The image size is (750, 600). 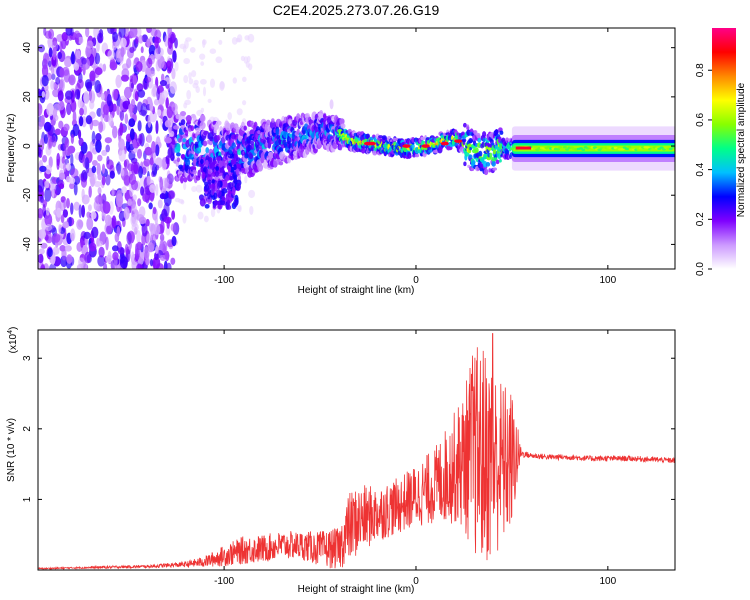 I want to click on x-tick-label: -100, so click(x=224, y=280).